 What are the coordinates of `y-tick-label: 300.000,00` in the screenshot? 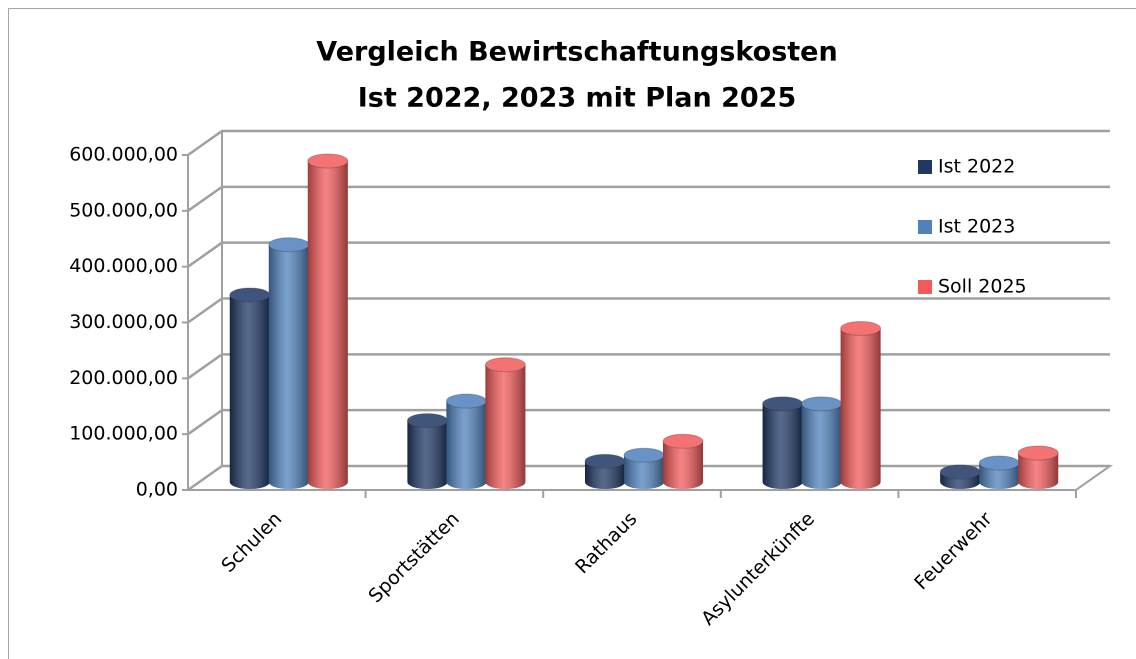 It's located at (123, 322).